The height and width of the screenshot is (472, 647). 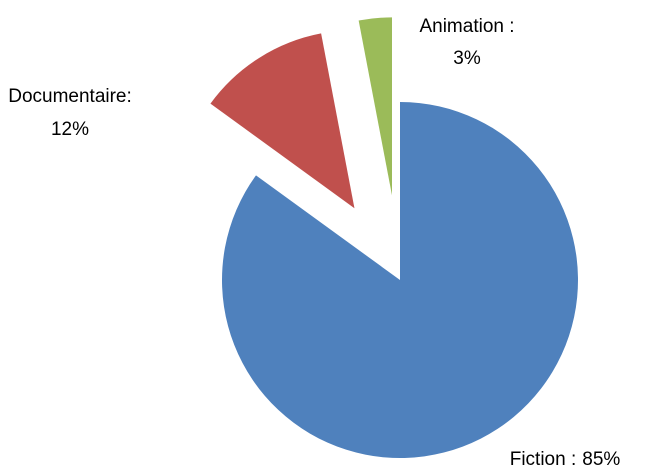 What do you see at coordinates (70, 96) in the screenshot?
I see `category-label: Documentaire:` at bounding box center [70, 96].